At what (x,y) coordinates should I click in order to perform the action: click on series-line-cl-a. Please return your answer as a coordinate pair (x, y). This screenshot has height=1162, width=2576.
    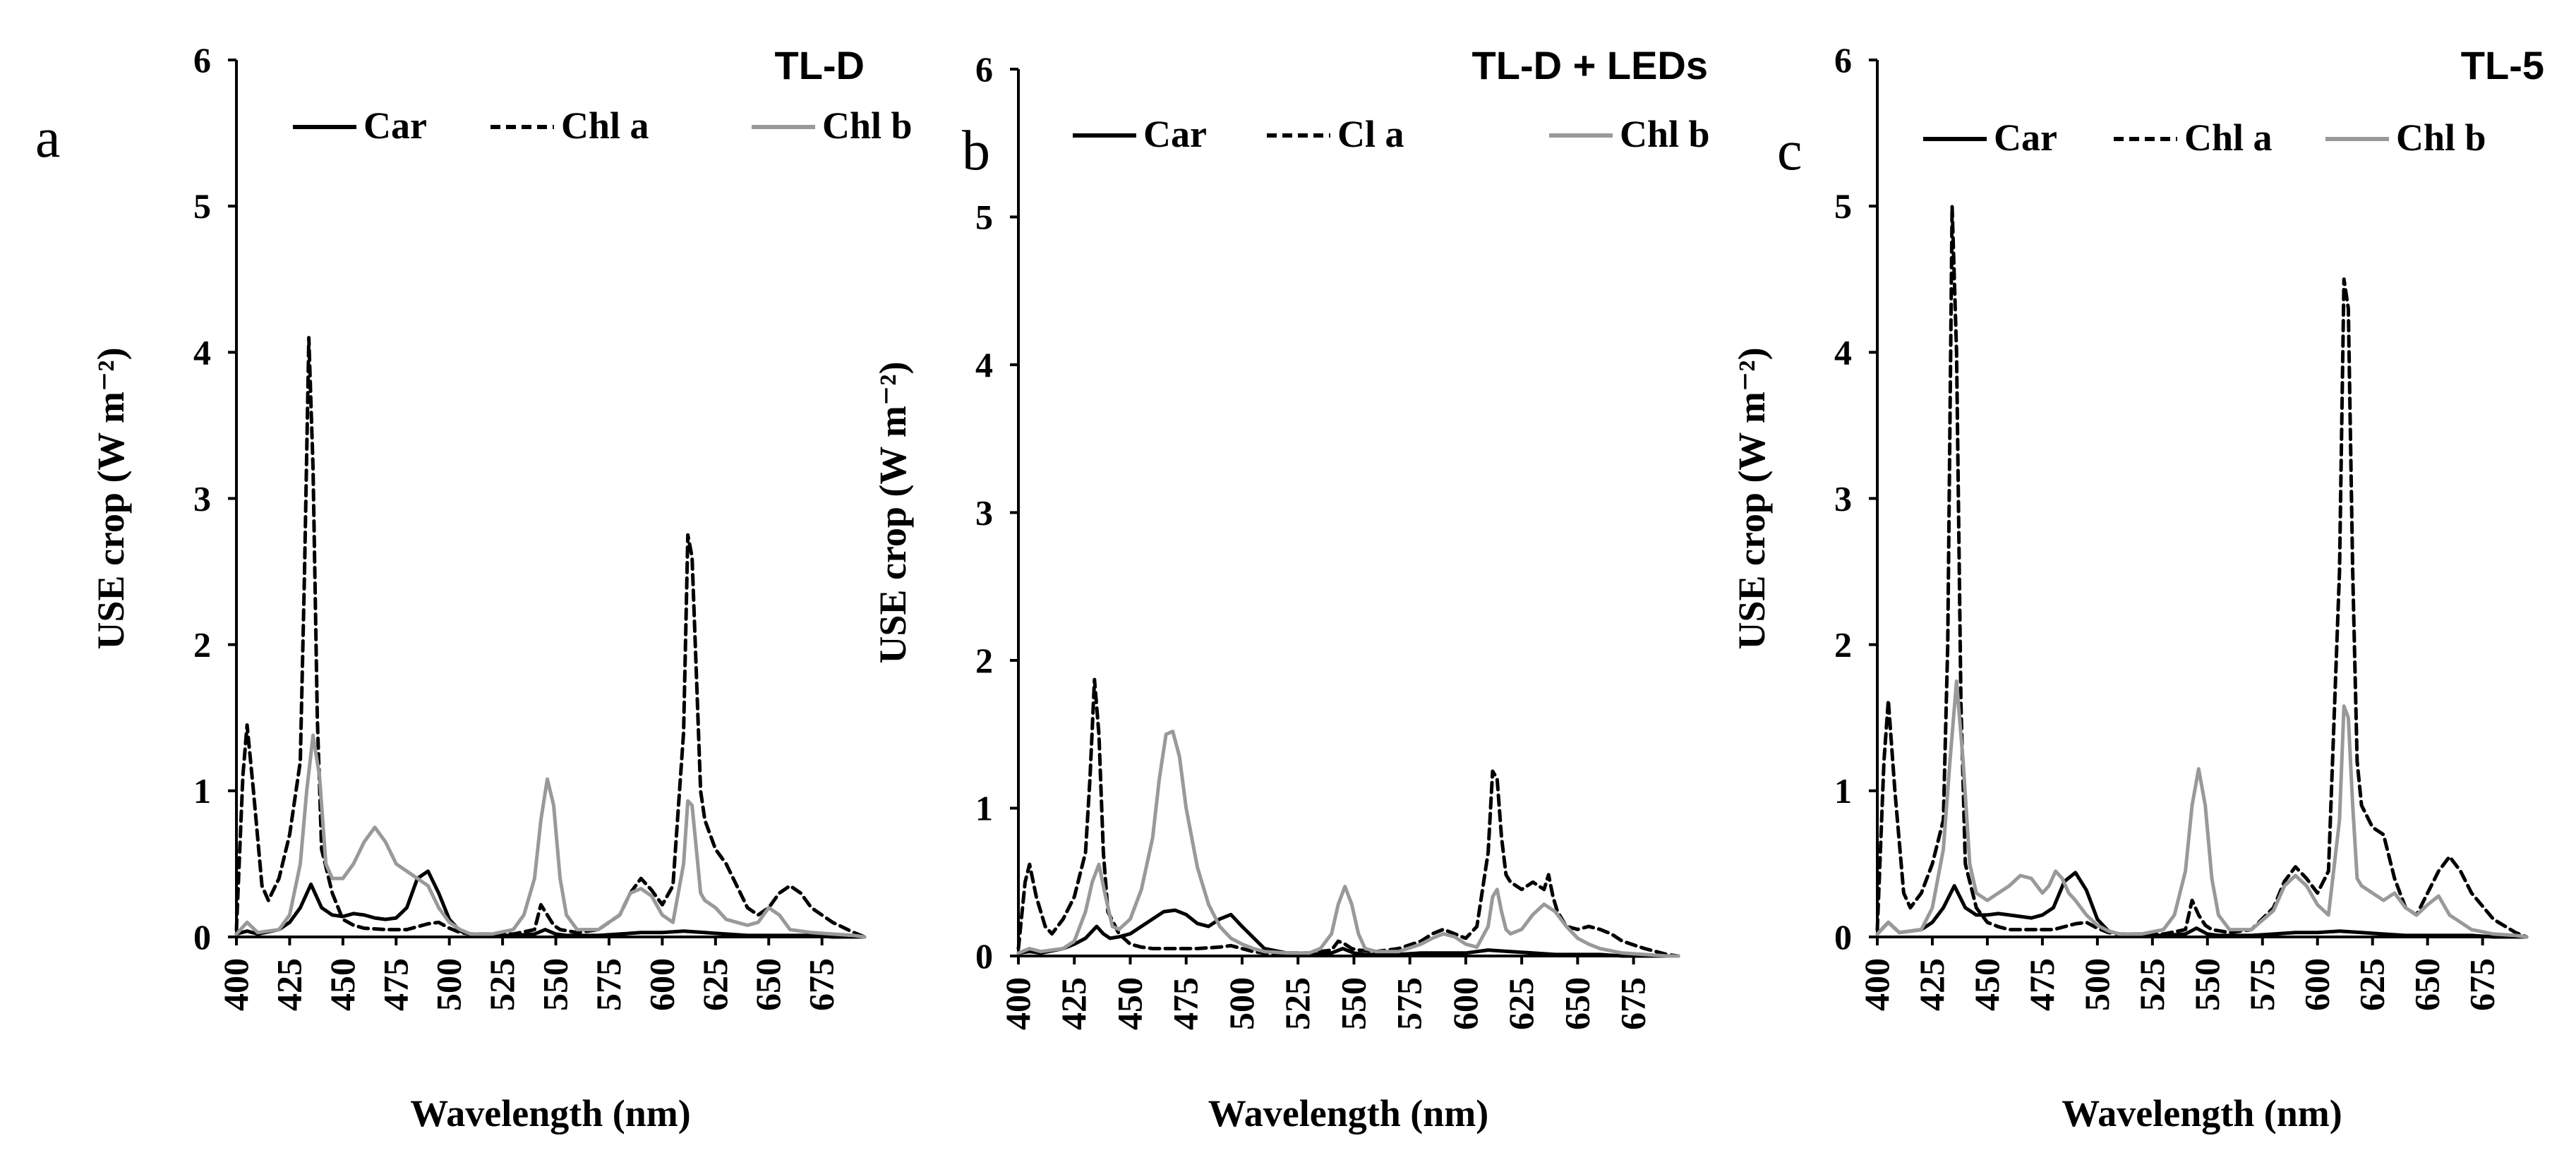
    Looking at the image, I should click on (1348, 817).